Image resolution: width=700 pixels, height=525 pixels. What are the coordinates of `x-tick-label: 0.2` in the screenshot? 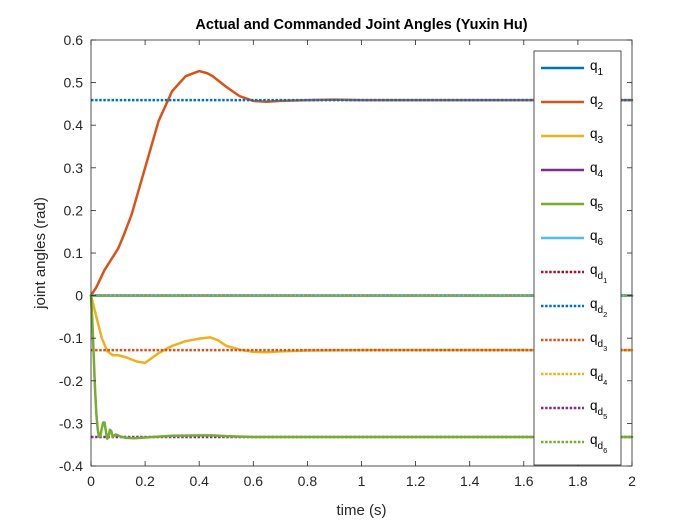 It's located at (145, 481).